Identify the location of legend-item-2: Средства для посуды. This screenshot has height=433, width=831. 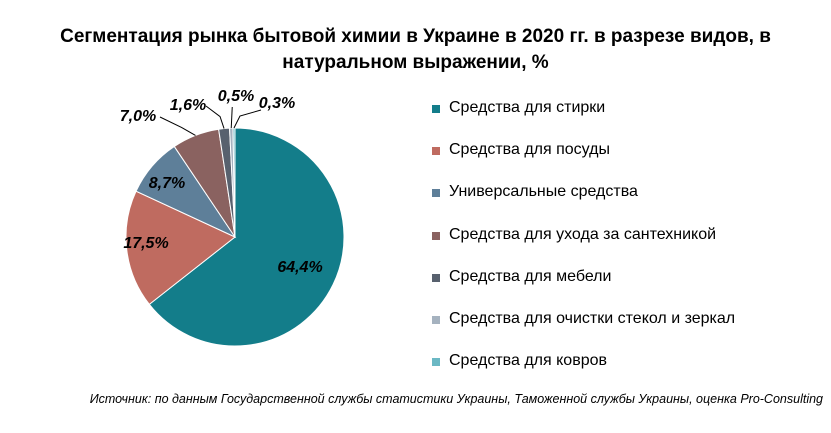
(583, 162).